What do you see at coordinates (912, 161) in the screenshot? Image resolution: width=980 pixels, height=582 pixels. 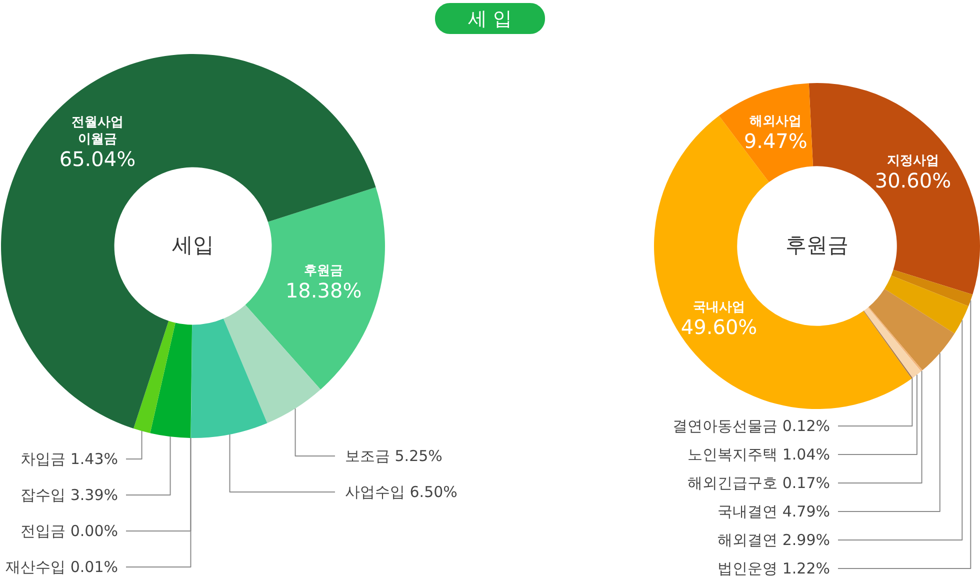 I see `slice-label: 지정사업` at bounding box center [912, 161].